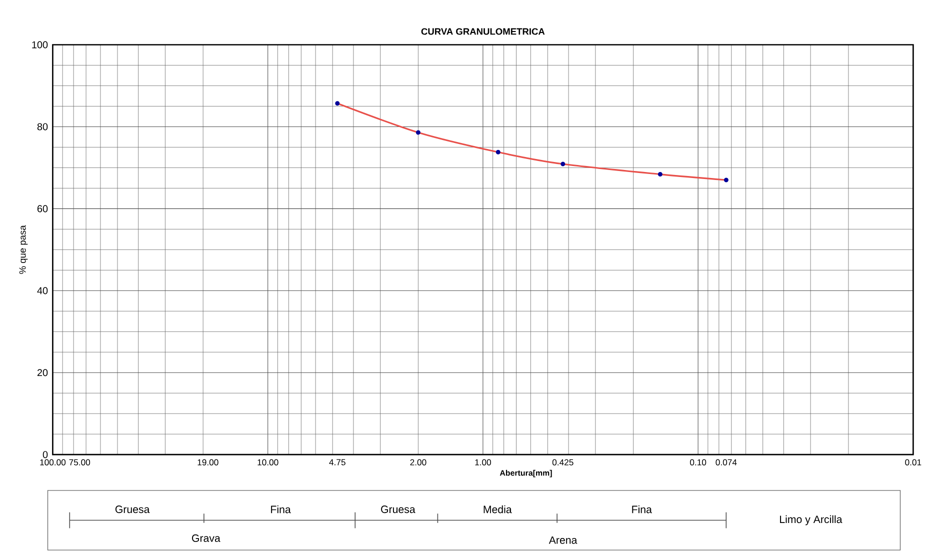  What do you see at coordinates (563, 540) in the screenshot?
I see `text: Arena` at bounding box center [563, 540].